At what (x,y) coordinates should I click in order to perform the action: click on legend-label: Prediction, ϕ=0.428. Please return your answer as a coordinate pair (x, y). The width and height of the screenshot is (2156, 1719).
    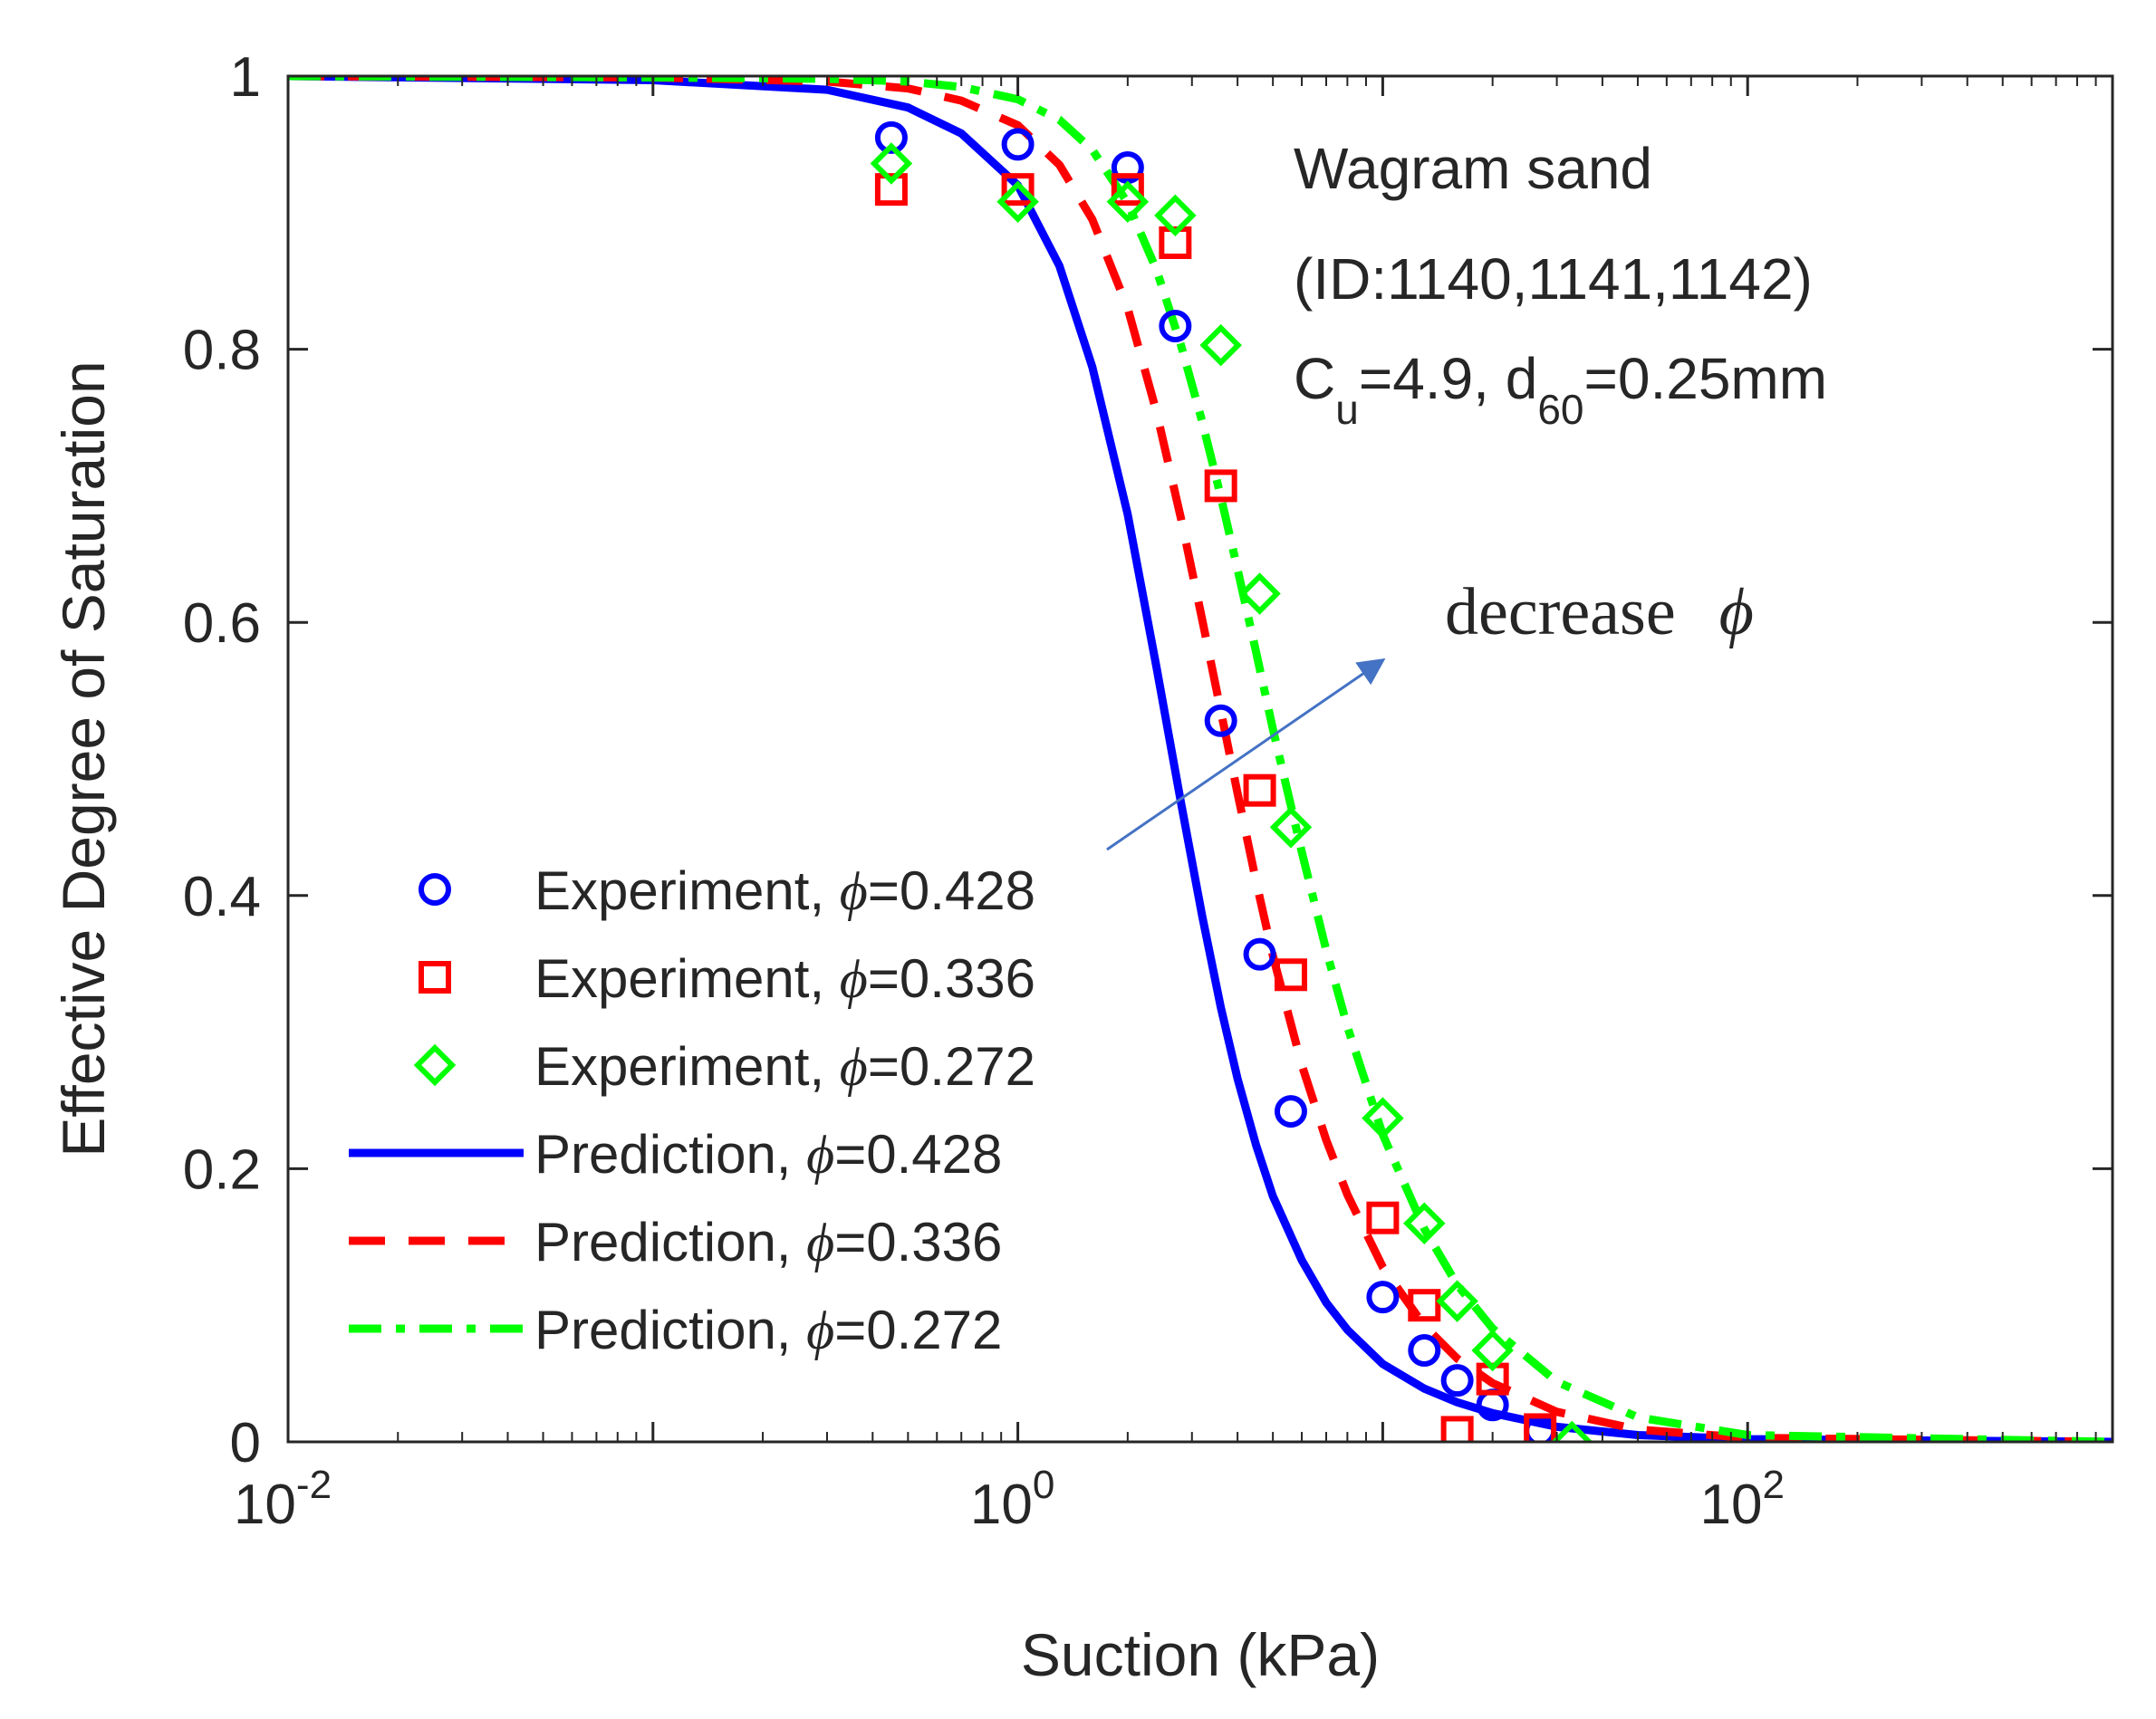
    Looking at the image, I should click on (768, 1154).